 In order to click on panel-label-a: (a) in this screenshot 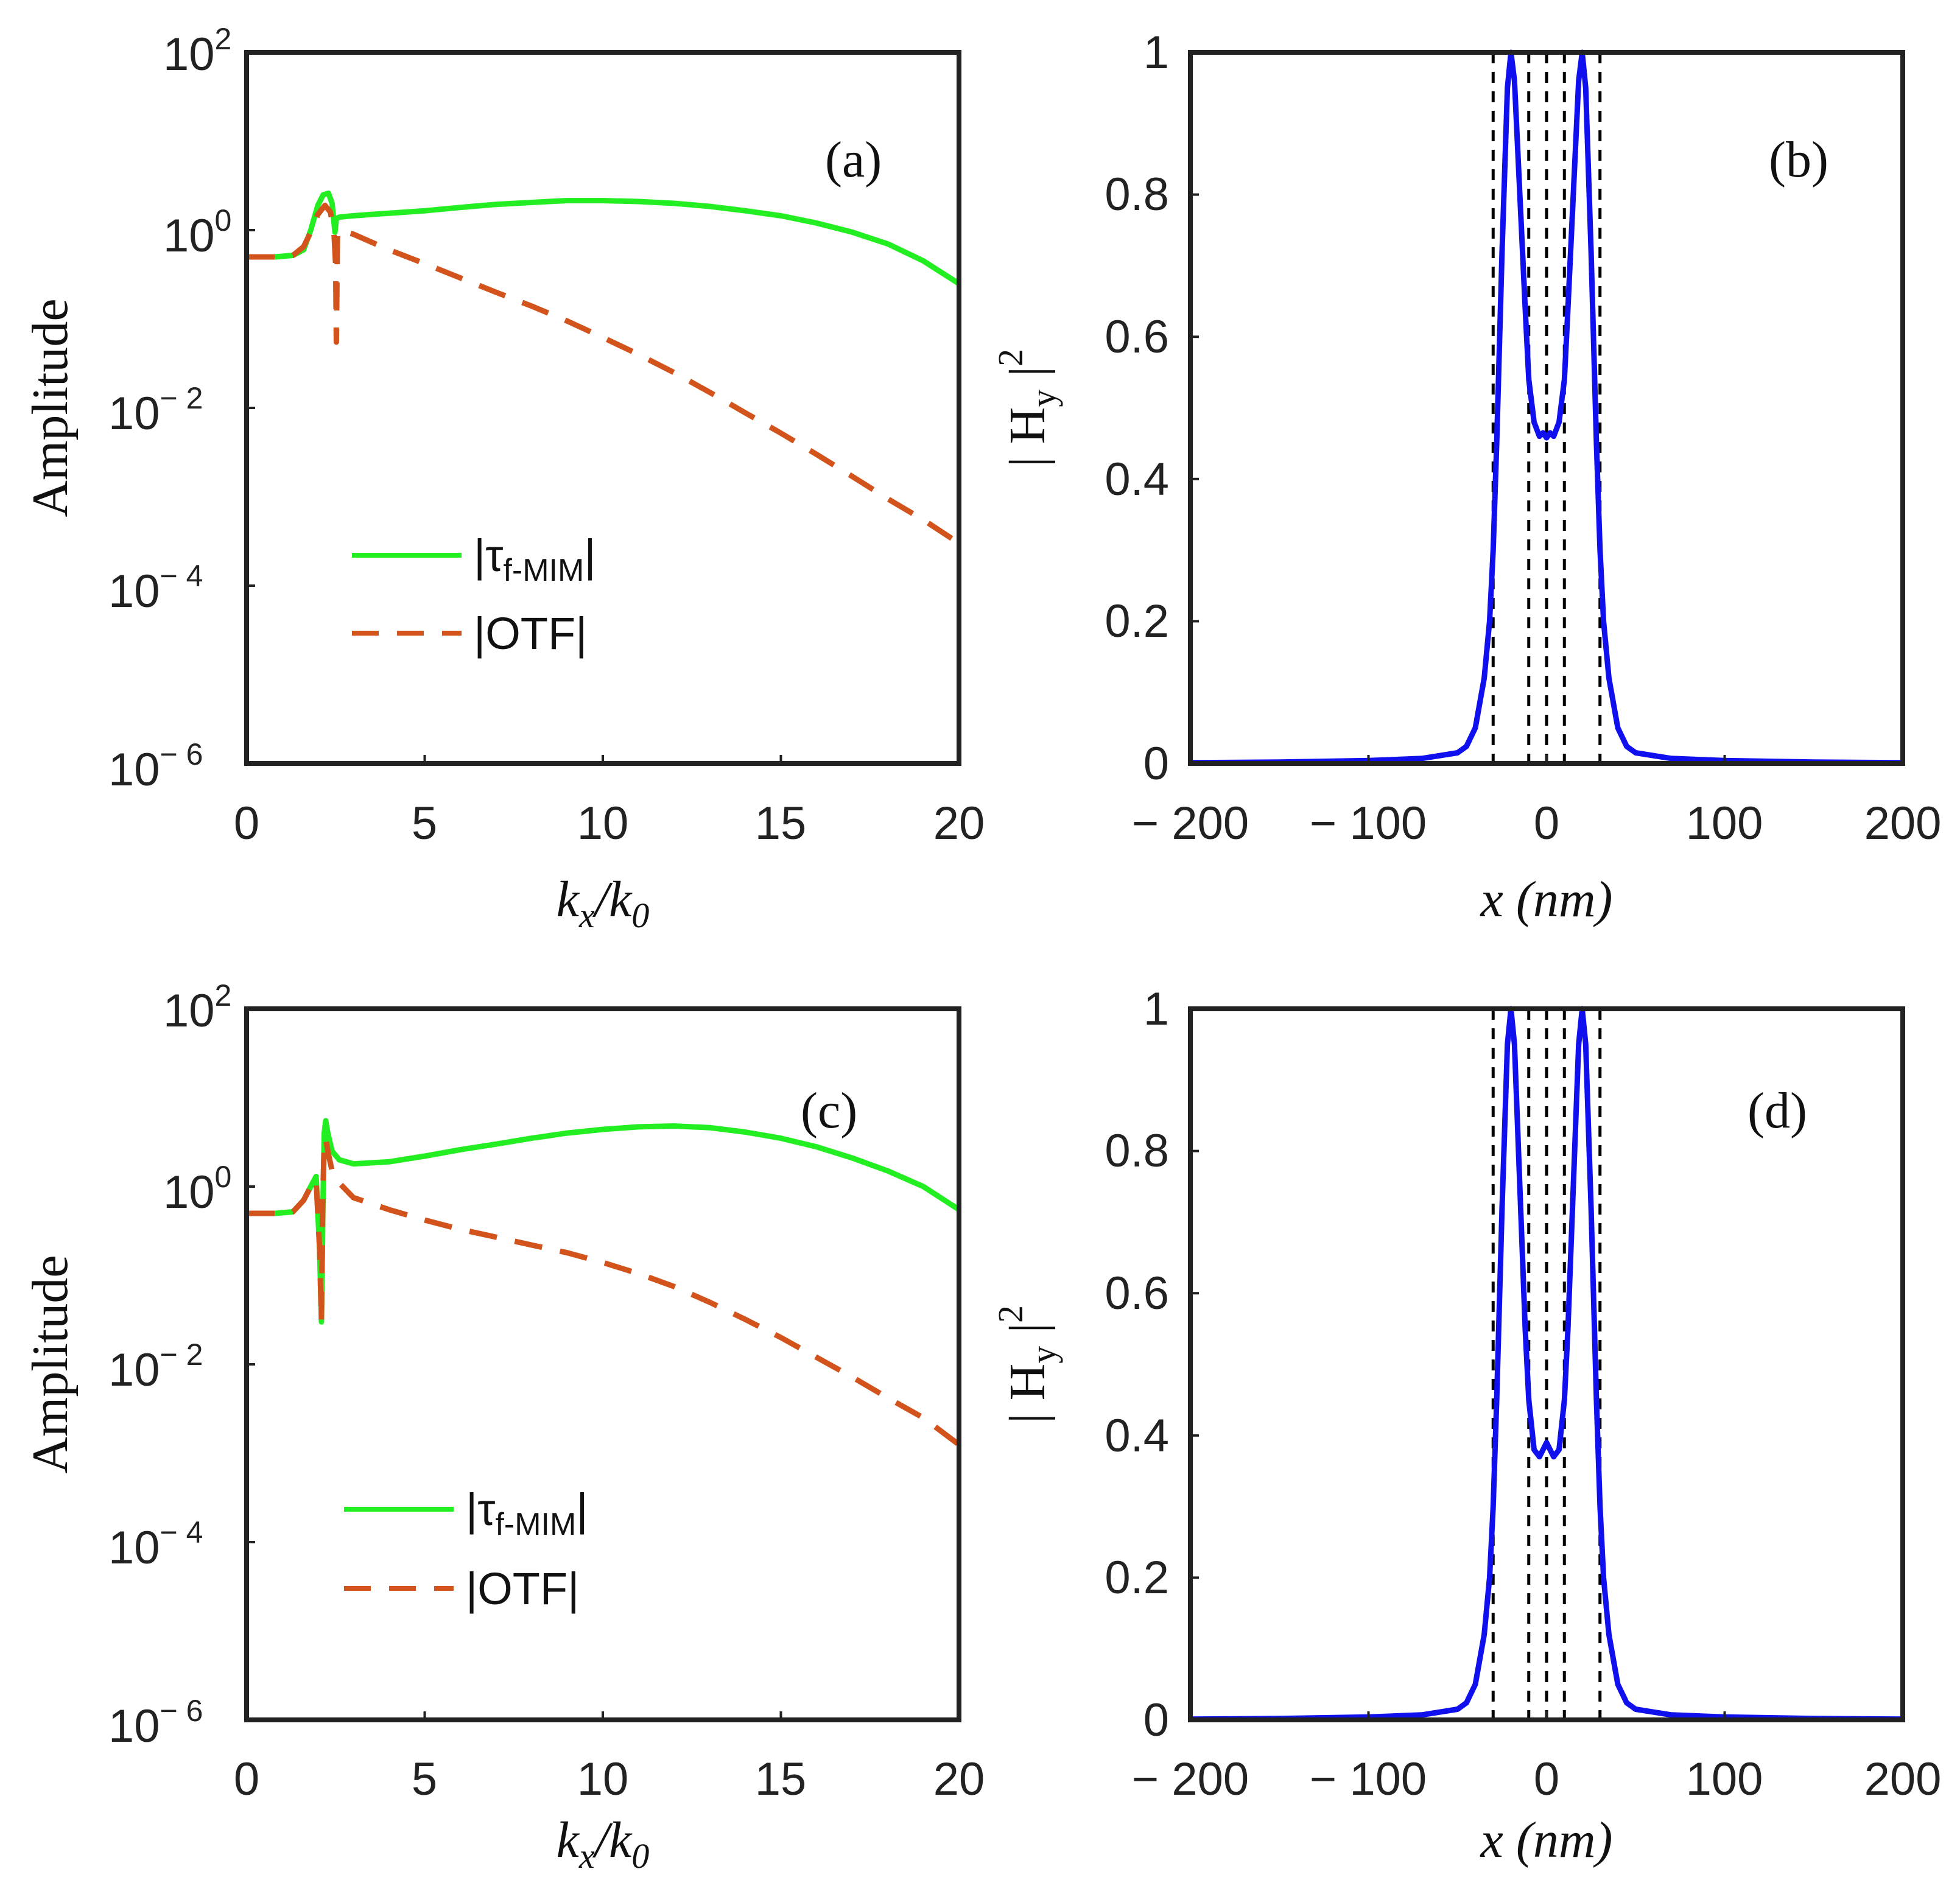, I will do `click(853, 160)`.